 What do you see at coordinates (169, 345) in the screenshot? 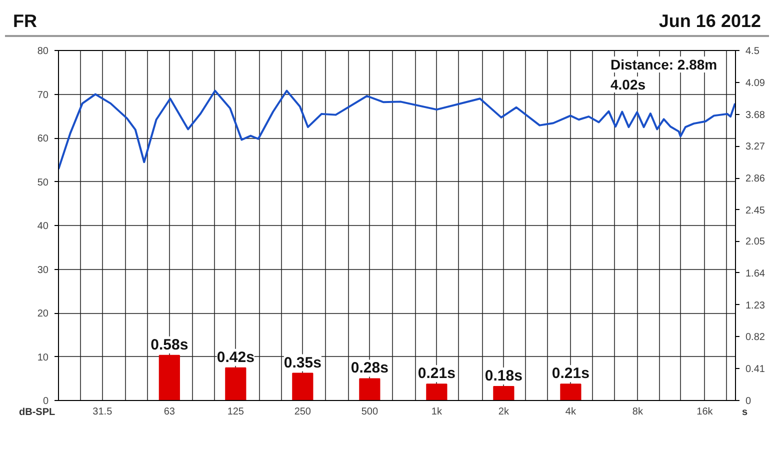
I see `data-label: 0.58s` at bounding box center [169, 345].